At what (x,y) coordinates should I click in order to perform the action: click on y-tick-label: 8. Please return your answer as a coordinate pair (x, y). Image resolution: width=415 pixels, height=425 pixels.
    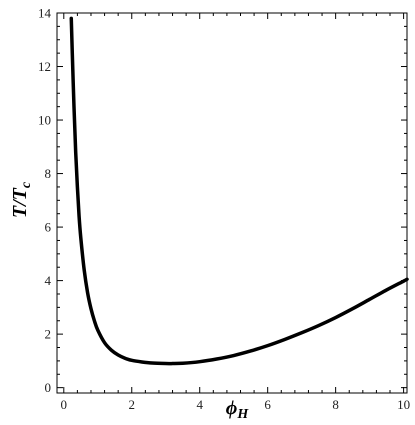
    Looking at the image, I should click on (48, 173).